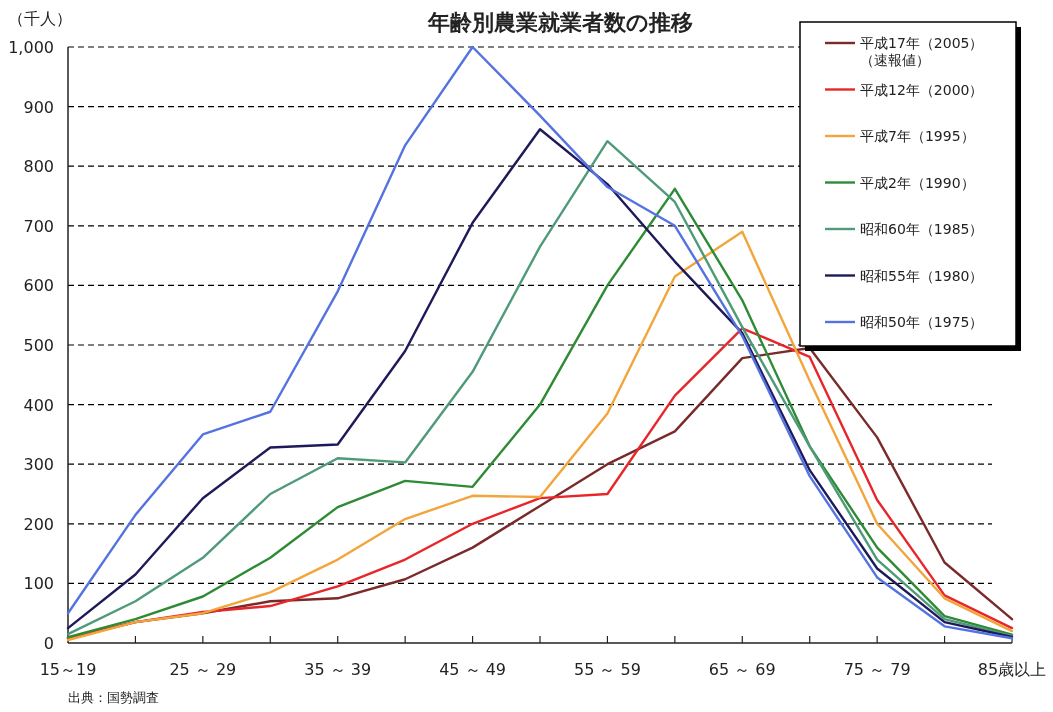 The width and height of the screenshot is (1053, 712). I want to click on x-tick-label: 55 ～ 59, so click(607, 669).